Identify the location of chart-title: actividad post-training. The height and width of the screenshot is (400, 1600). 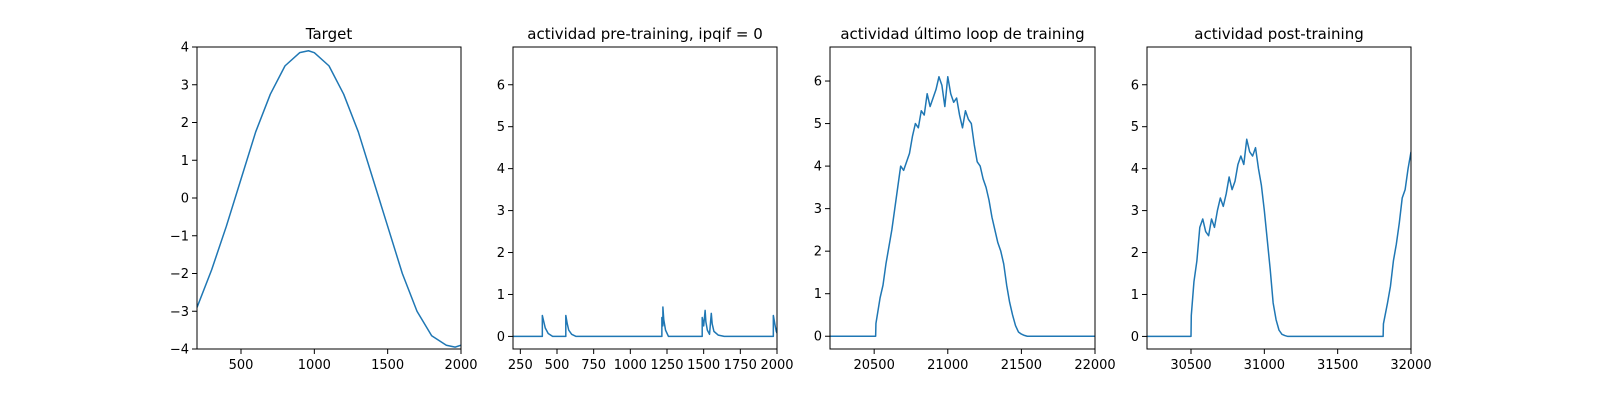
(1278, 34).